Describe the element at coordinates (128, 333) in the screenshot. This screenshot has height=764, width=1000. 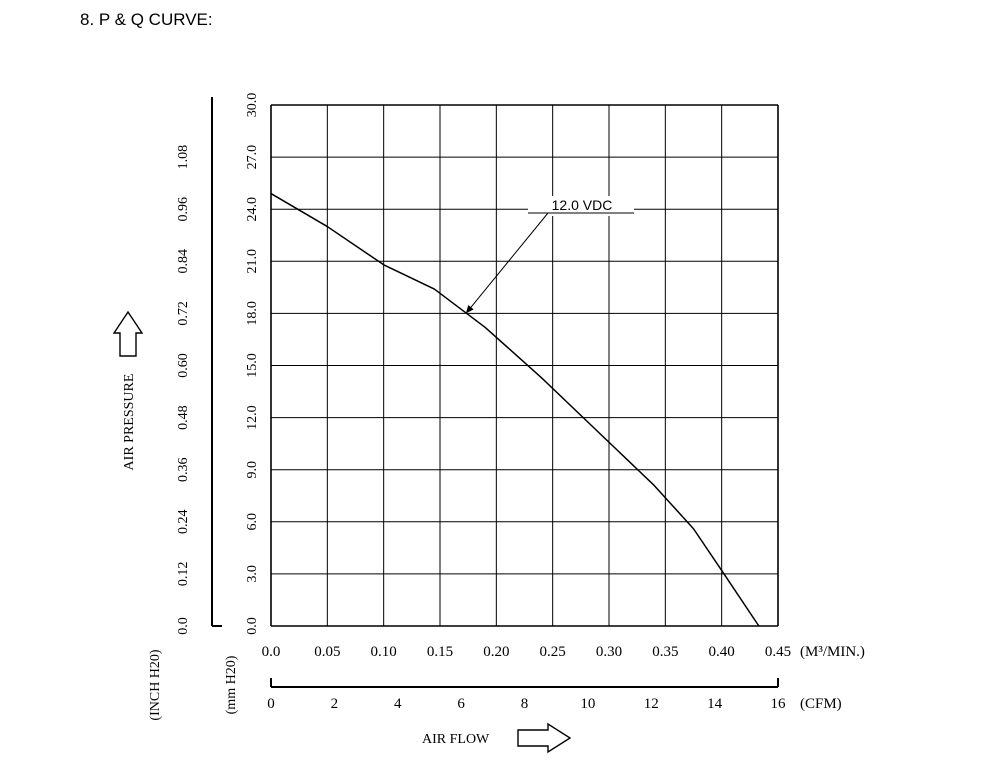
I see `arrow-up-icon` at that location.